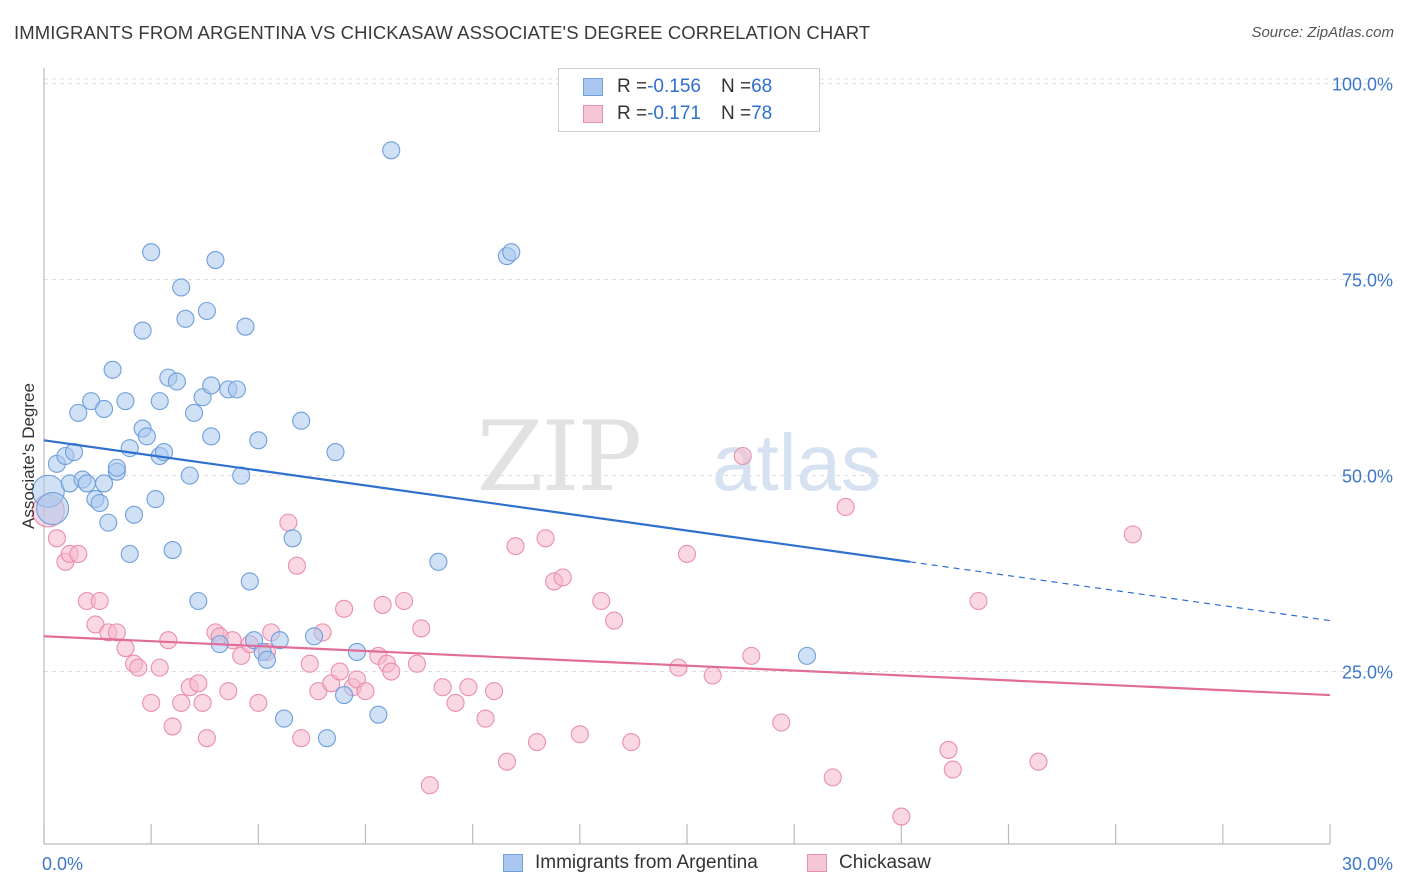  I want to click on bottom-legend-swatch-pink, so click(817, 863).